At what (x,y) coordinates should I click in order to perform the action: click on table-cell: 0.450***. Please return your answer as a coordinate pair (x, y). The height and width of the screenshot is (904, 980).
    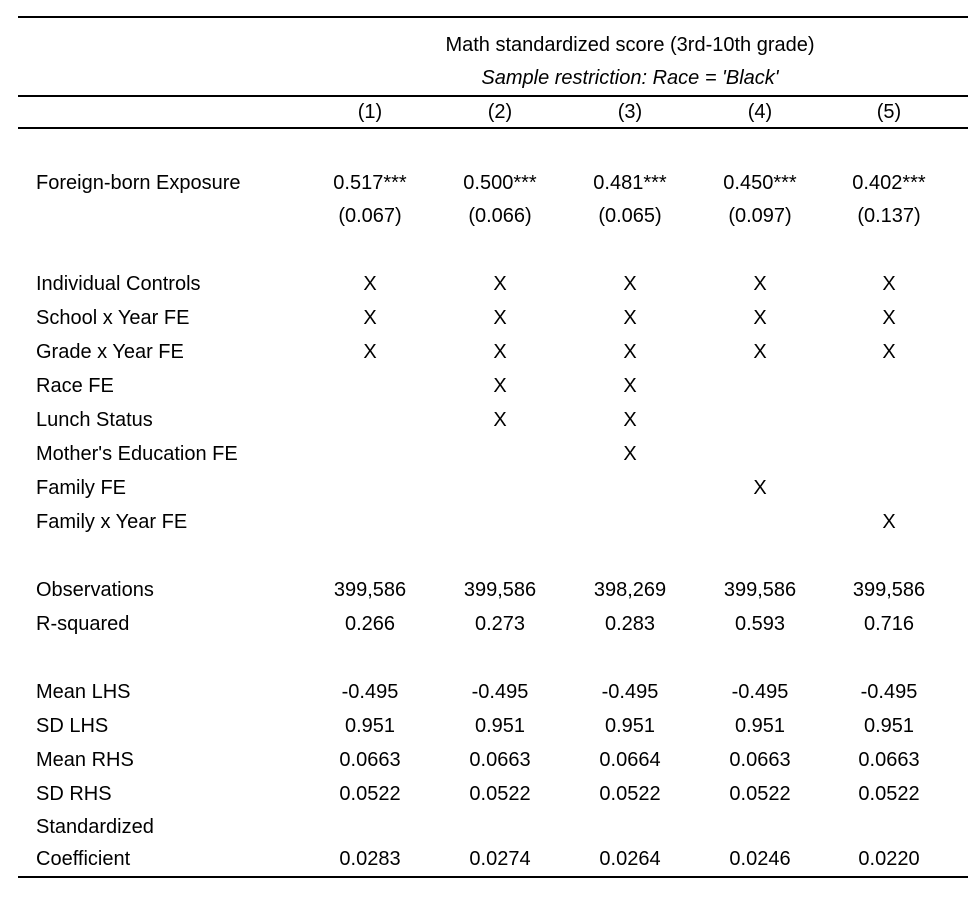
    Looking at the image, I should click on (760, 183).